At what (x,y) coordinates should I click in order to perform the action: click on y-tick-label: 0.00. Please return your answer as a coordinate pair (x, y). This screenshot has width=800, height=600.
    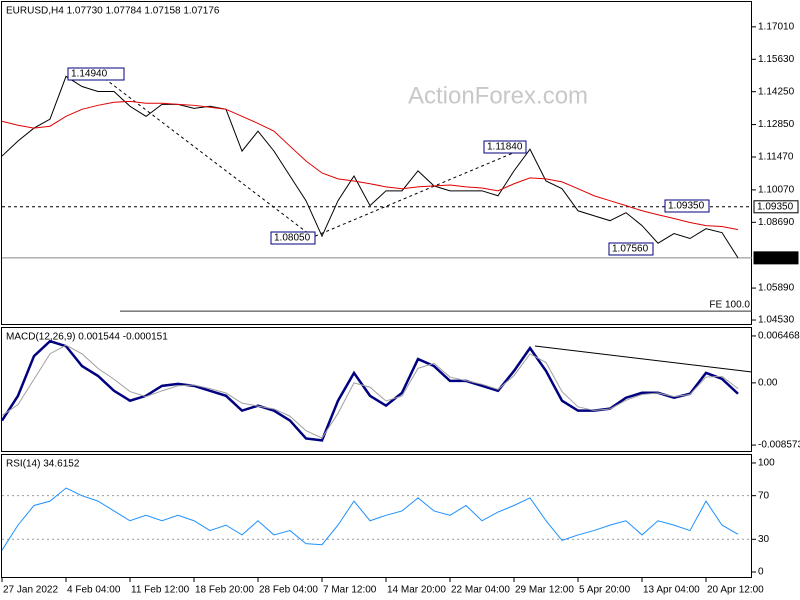
    Looking at the image, I should click on (768, 383).